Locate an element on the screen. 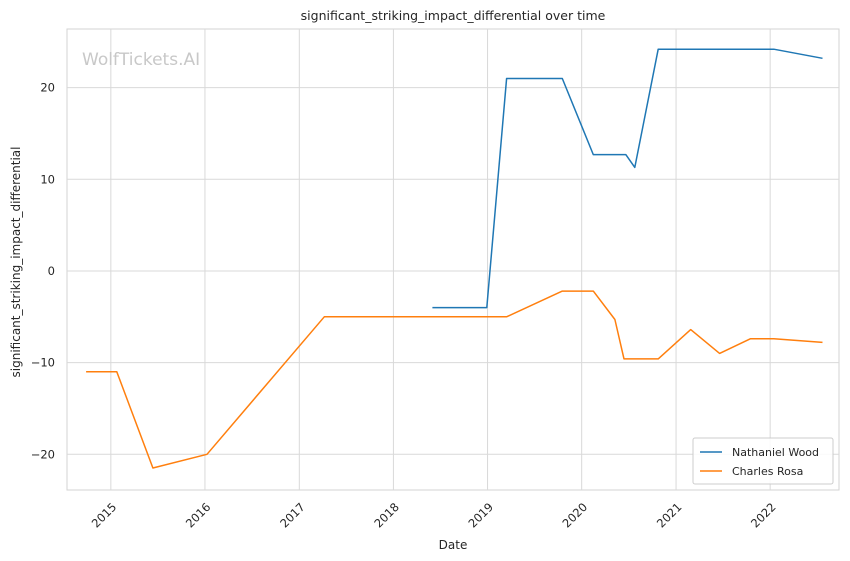 The width and height of the screenshot is (850, 561). x-tick-label: 2017 is located at coordinates (292, 515).